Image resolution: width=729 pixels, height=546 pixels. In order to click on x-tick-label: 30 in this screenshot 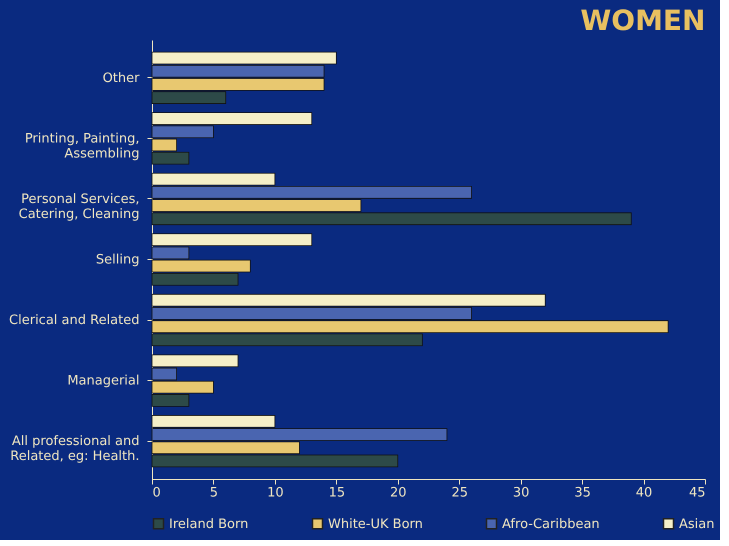, I will do `click(521, 493)`.